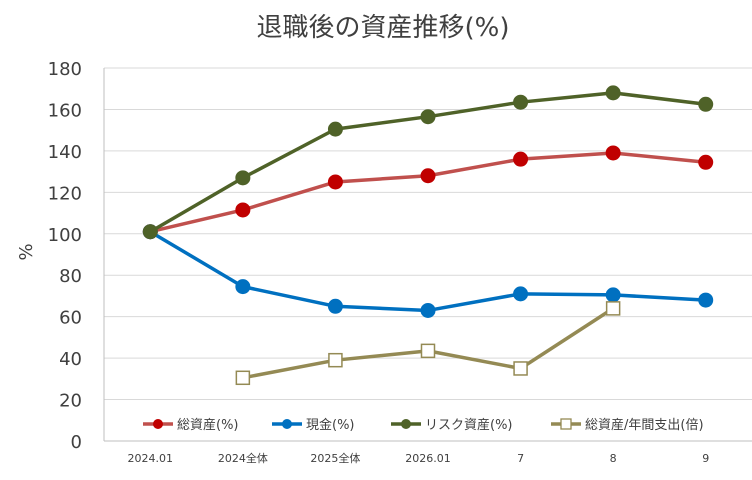  I want to click on legend-label: 現金(%), so click(330, 425).